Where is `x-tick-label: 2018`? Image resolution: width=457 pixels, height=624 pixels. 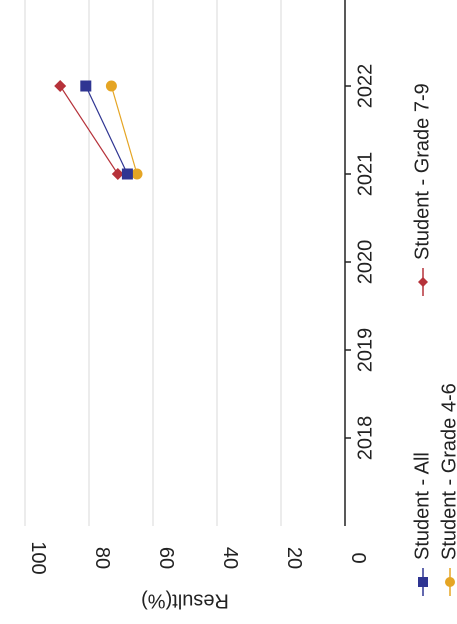
x-tick-label: 2018 is located at coordinates (365, 438).